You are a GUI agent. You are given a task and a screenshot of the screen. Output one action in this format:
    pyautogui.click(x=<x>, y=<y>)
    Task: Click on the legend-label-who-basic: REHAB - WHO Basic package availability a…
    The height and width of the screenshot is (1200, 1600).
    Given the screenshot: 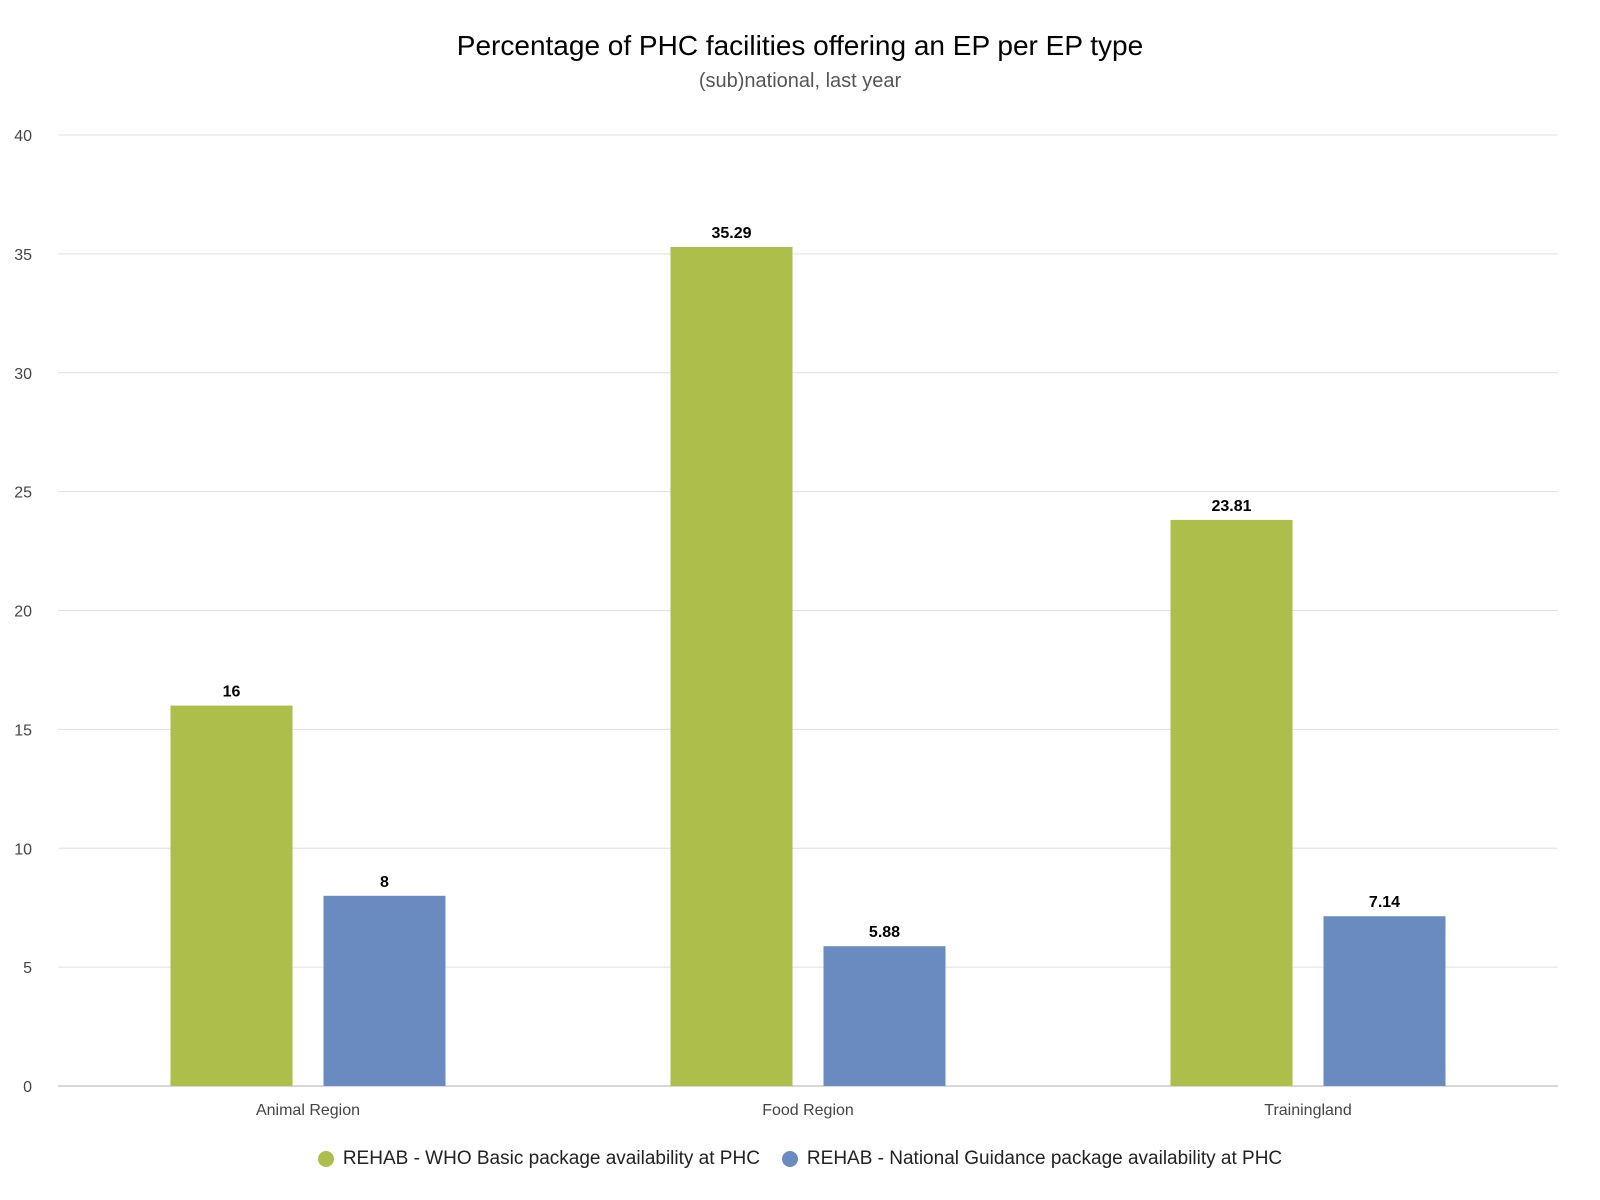 What is the action you would take?
    pyautogui.click(x=551, y=1158)
    